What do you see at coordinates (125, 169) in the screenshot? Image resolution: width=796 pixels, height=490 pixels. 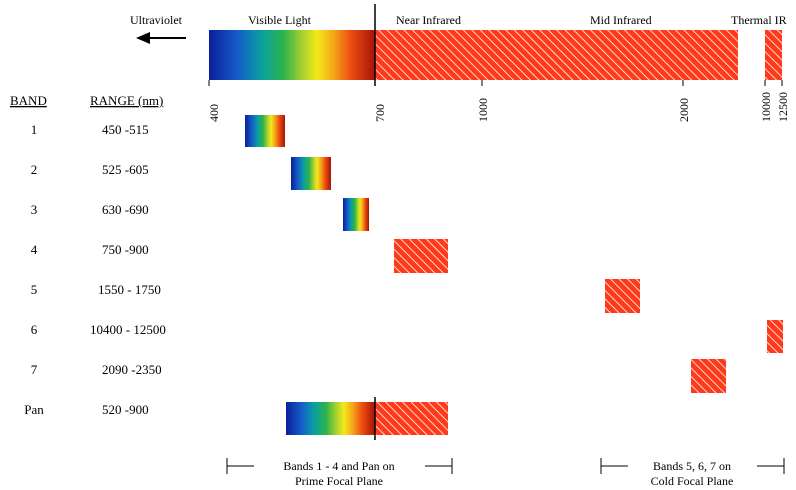 I see `band-range: 525 -605` at bounding box center [125, 169].